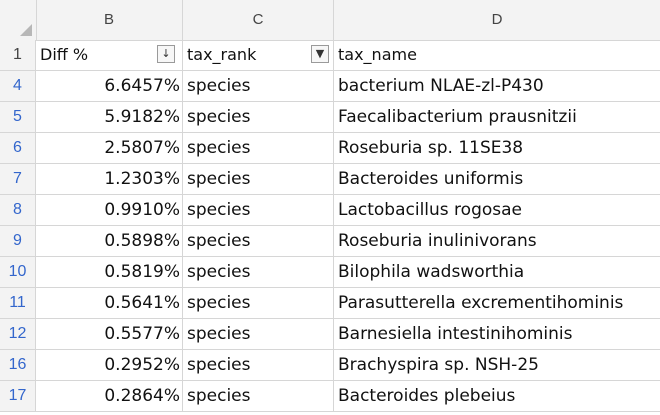  Describe the element at coordinates (497, 55) in the screenshot. I see `header-cell-name: tax_name` at that location.